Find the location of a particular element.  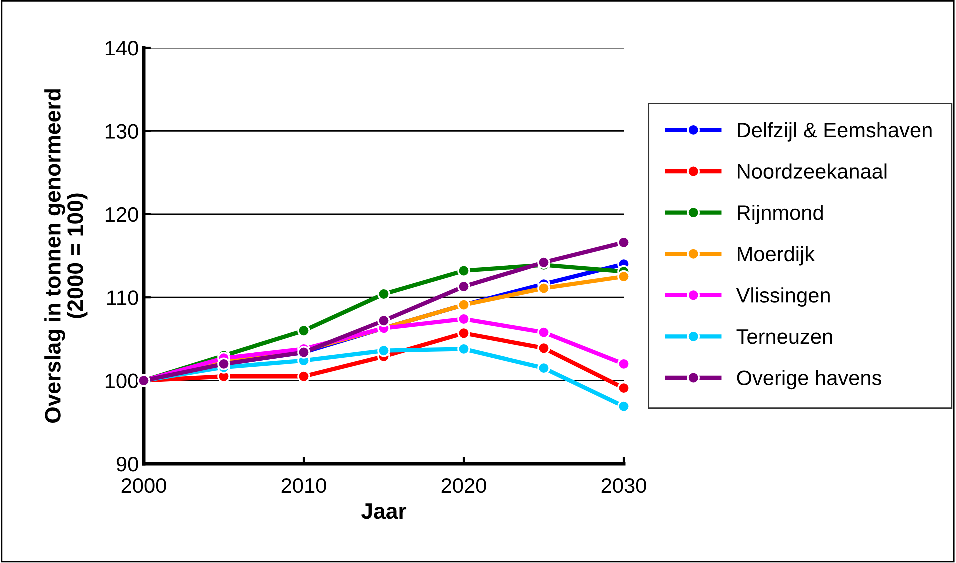

legend-label: Overige havens is located at coordinates (809, 380).